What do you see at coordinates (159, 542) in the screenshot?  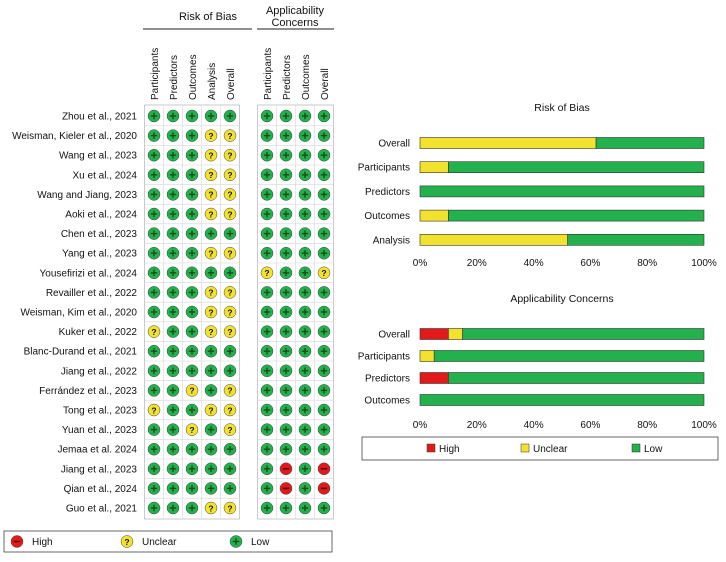 I see `legend-unclear-label: Unclear` at bounding box center [159, 542].